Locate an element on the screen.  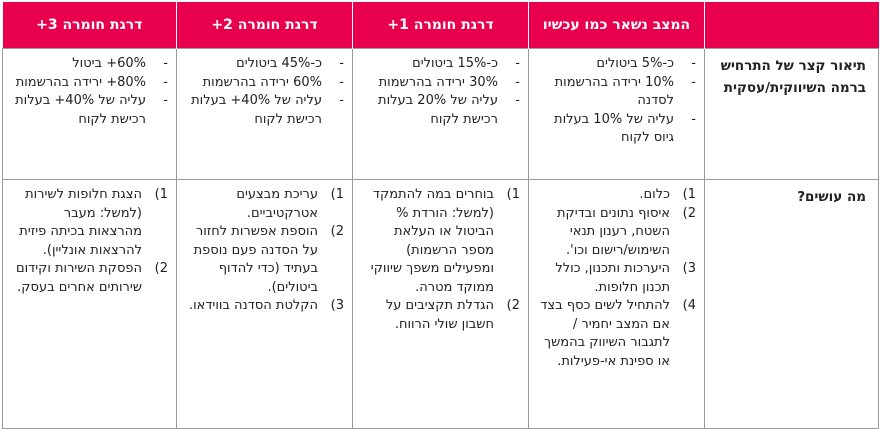
item-text: עליה של 20% בעלות רכישת לקוח is located at coordinates (438, 110).